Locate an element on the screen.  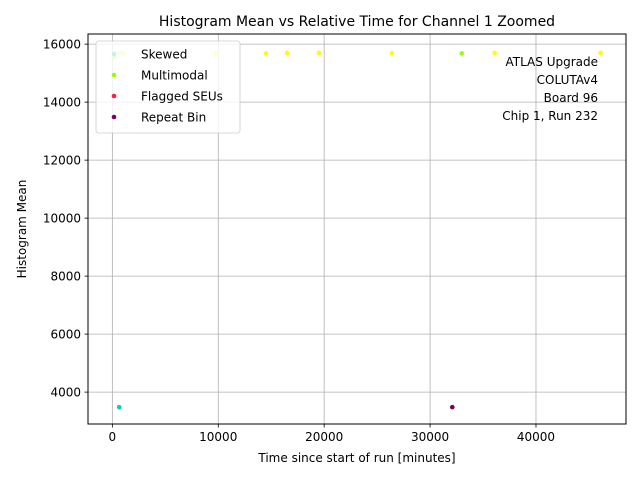
legend-box is located at coordinates (168, 87).